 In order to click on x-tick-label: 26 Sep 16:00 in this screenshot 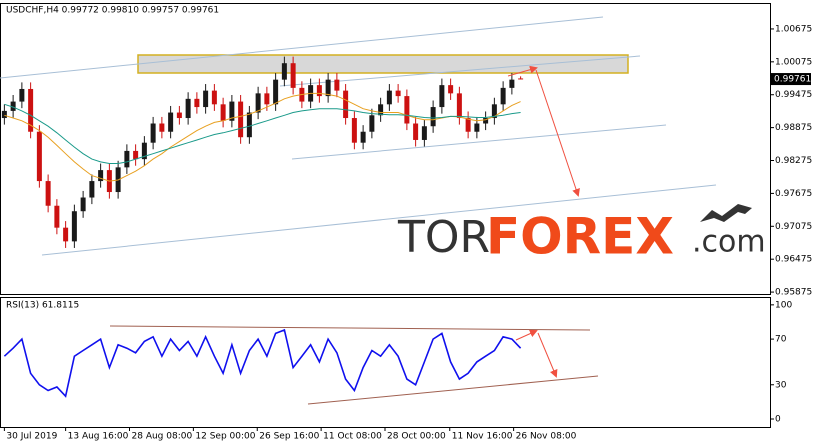, I will do `click(289, 437)`.